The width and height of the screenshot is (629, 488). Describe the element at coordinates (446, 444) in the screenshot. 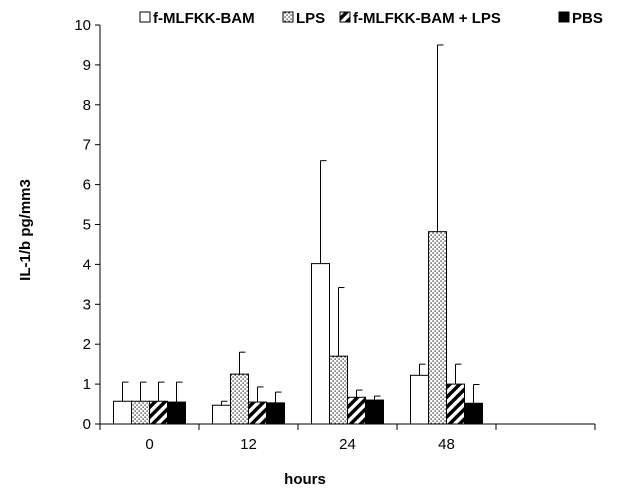

I see `x-tick-label: 48` at that location.